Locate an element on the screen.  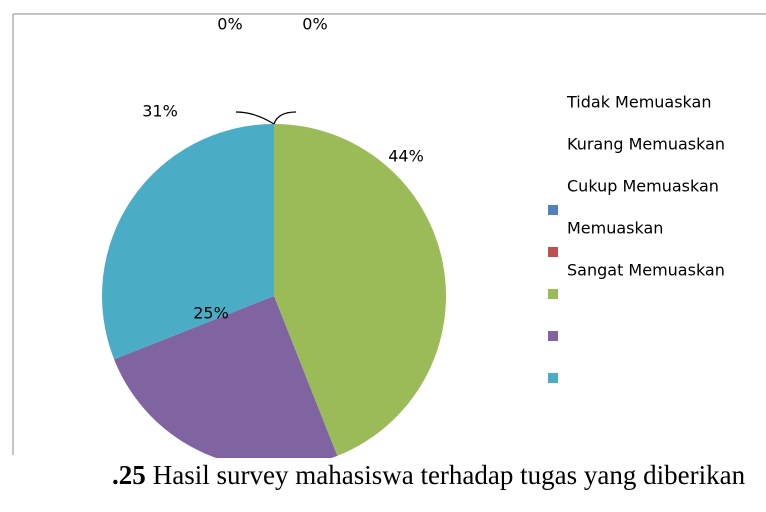
legend-label: Memuaskan is located at coordinates (615, 228).